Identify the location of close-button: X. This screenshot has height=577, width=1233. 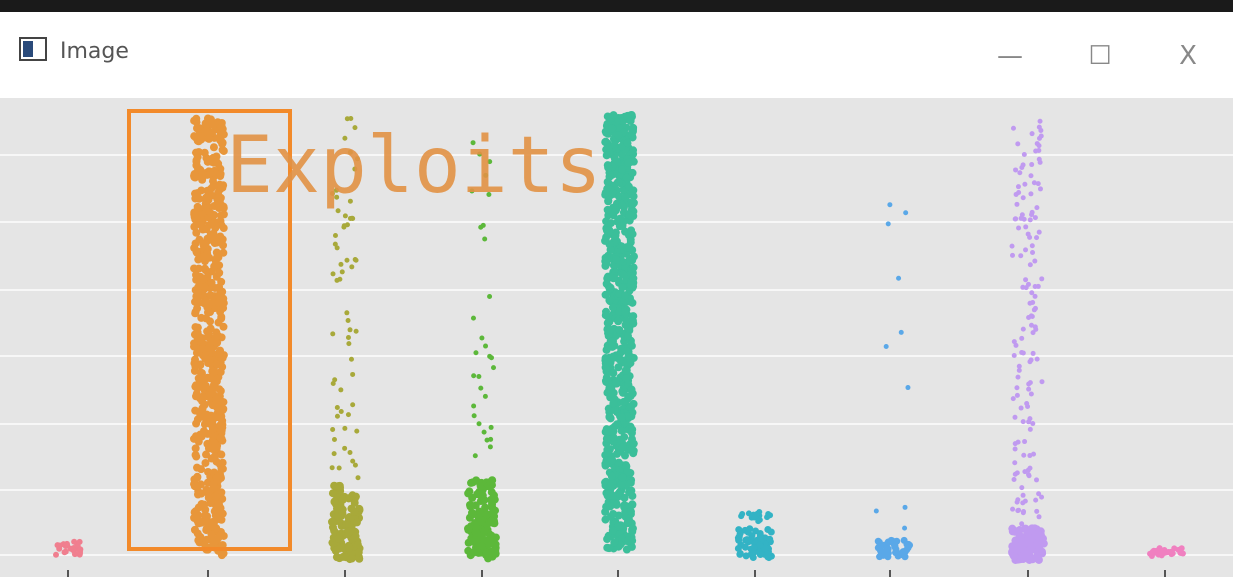
(1188, 56).